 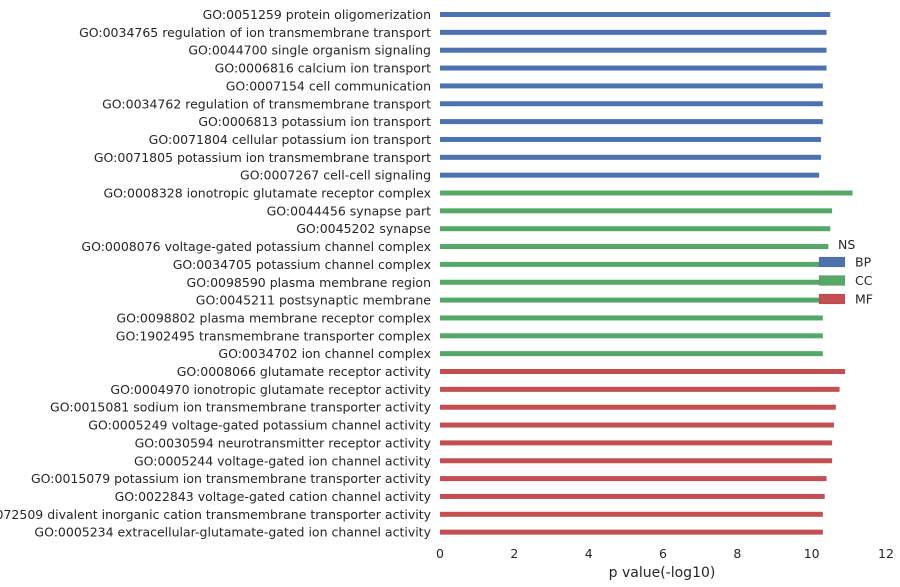 I want to click on legend: NS BP CC MF, so click(x=845, y=272).